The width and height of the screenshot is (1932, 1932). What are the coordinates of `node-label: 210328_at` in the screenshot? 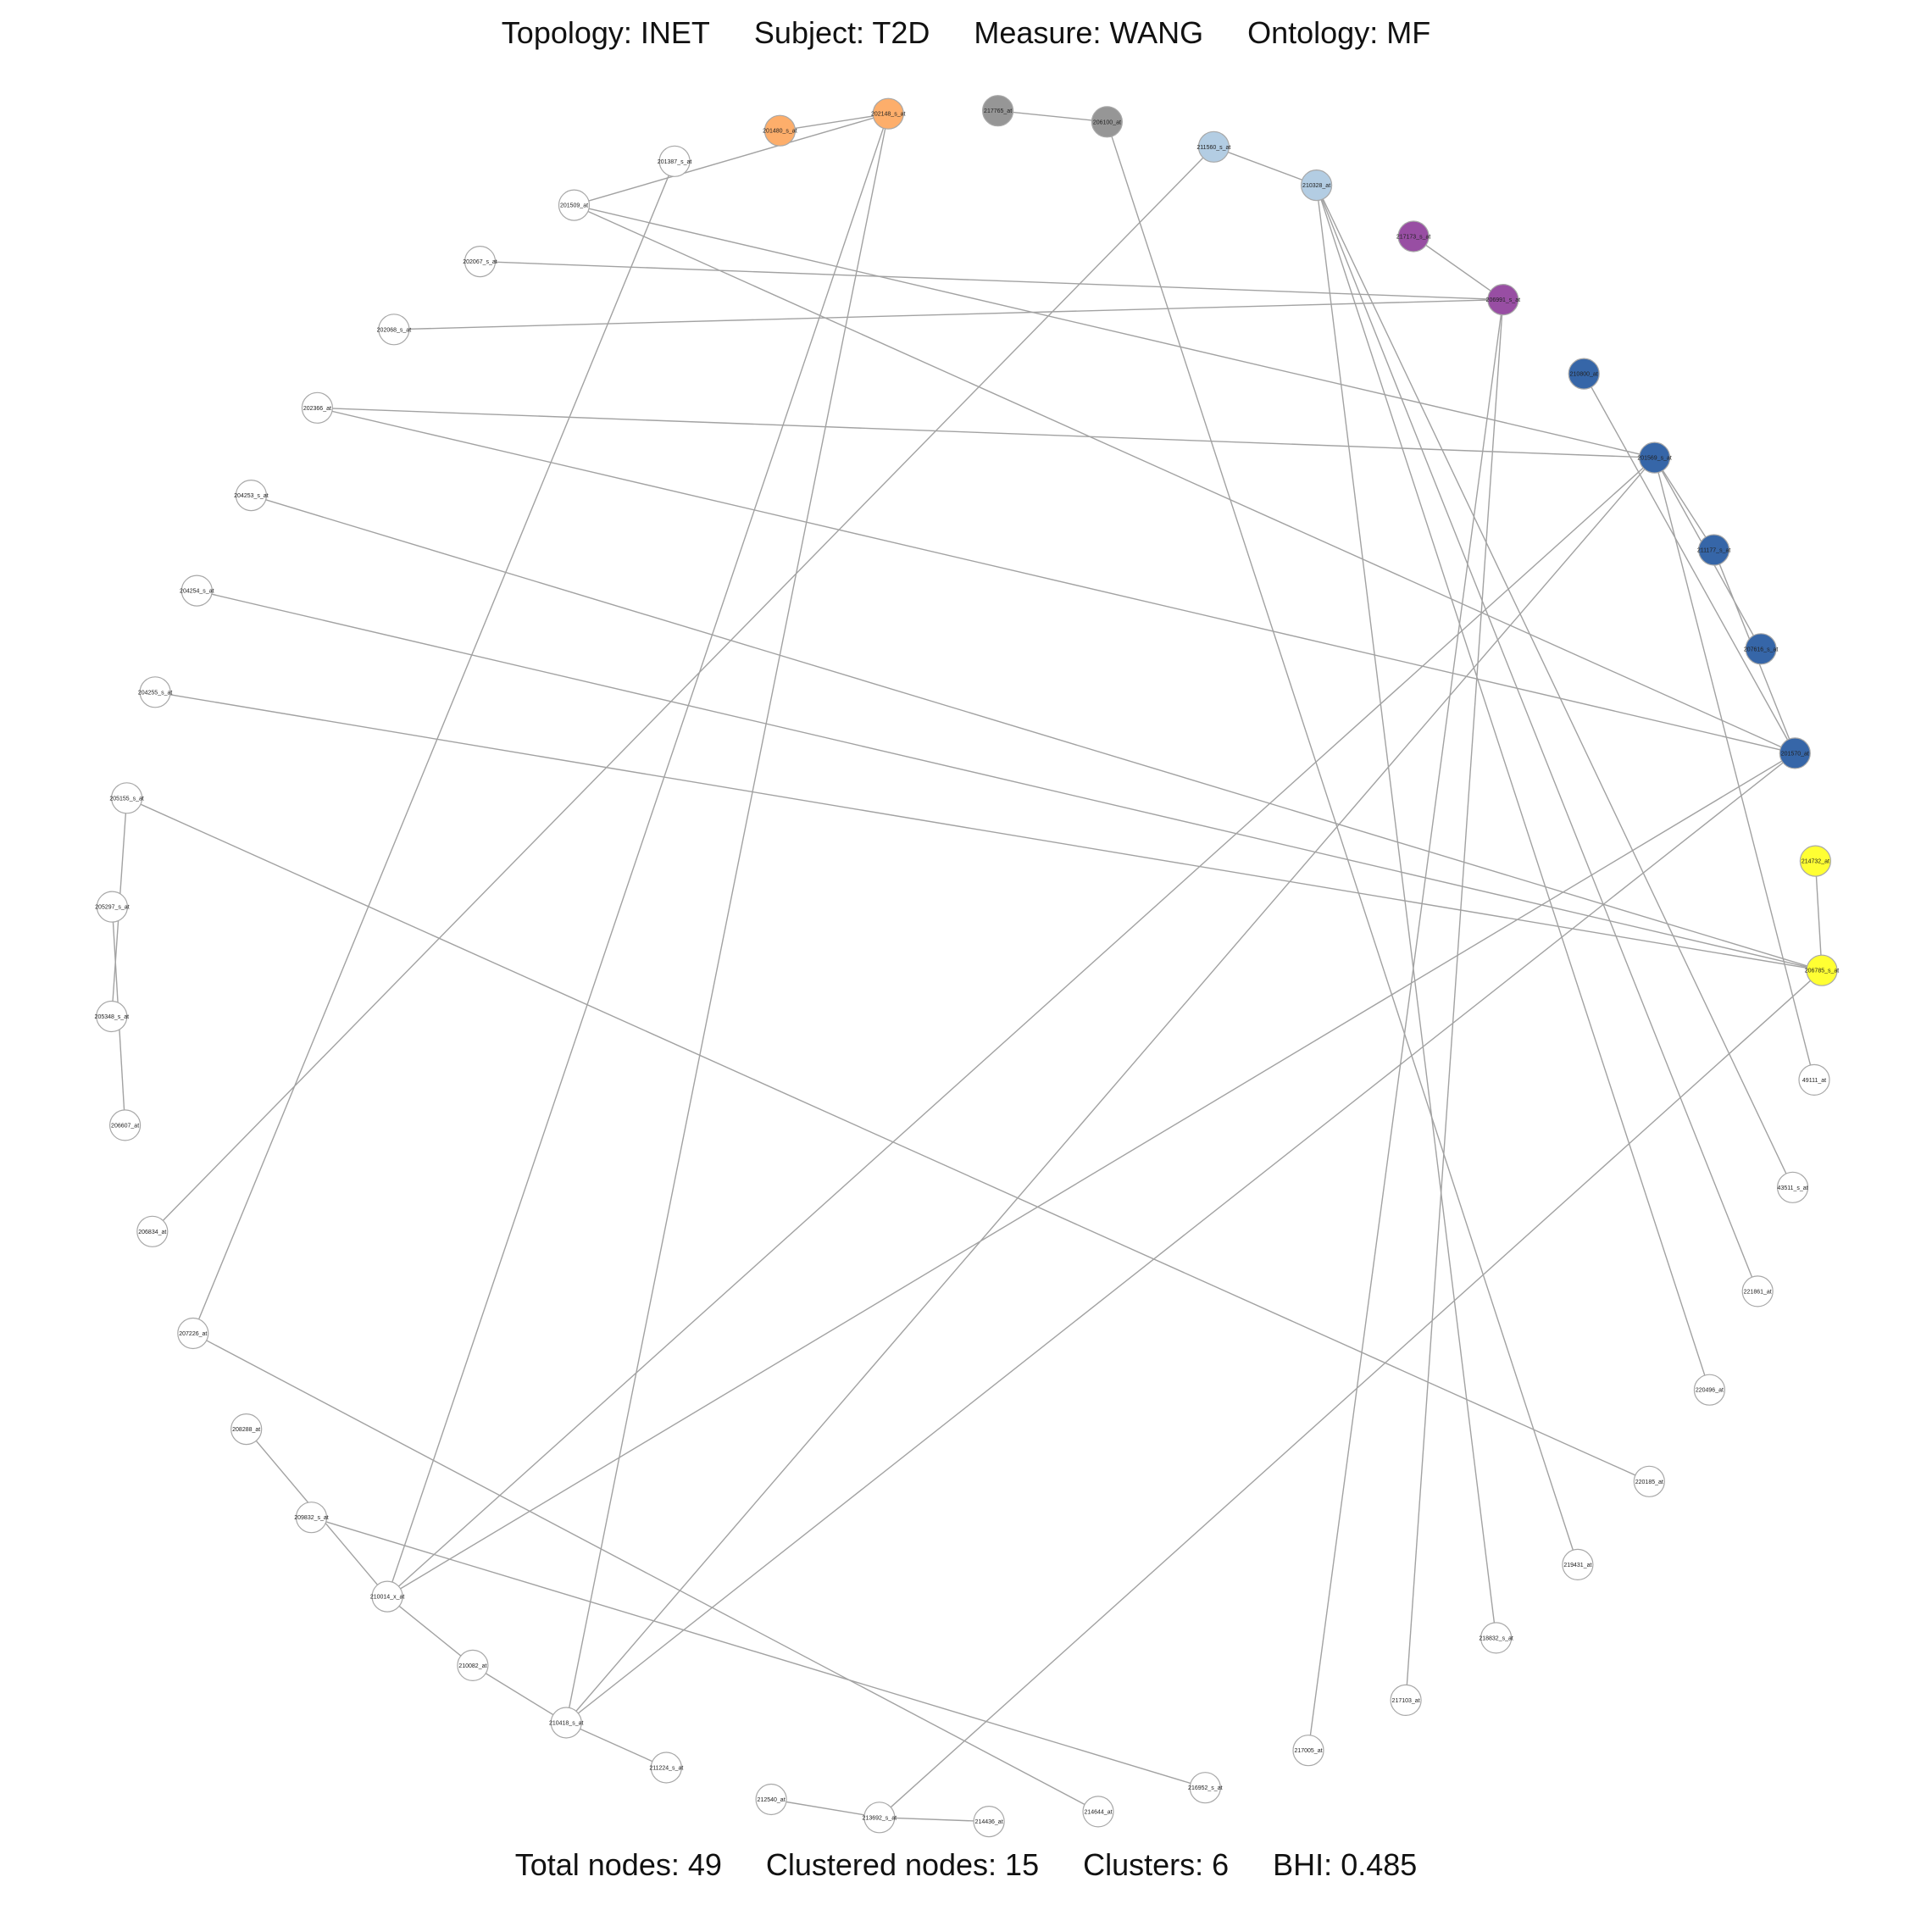 It's located at (1316, 186).